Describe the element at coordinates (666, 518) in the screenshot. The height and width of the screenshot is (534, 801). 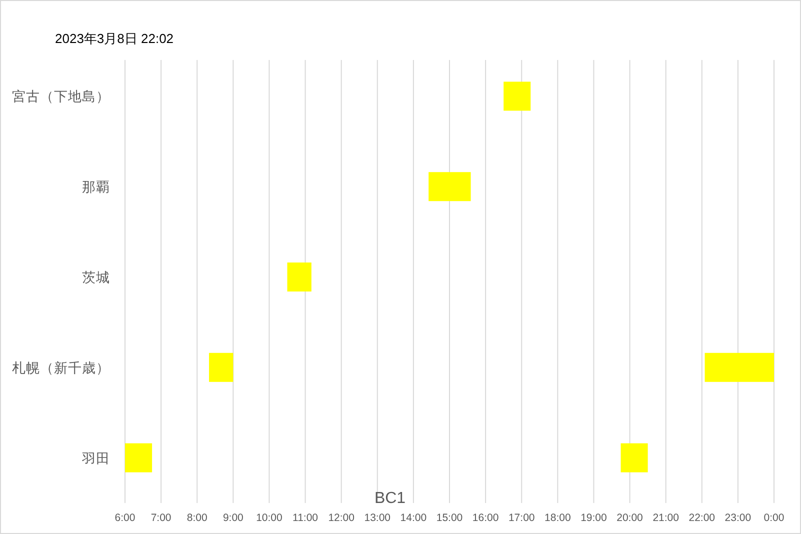
I see `x-tick-label: 21:00` at that location.